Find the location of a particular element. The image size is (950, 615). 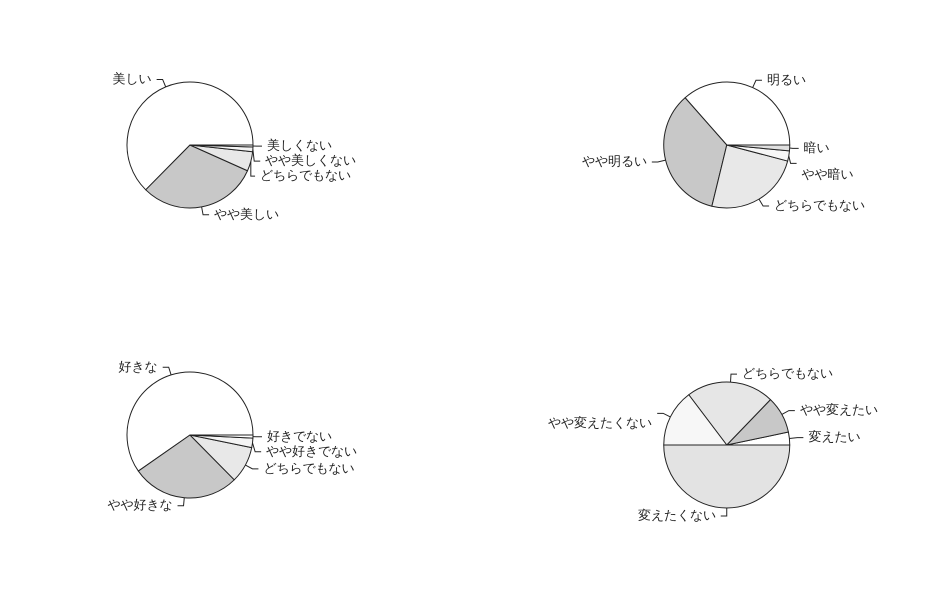

slice-label: 明るい is located at coordinates (786, 80).